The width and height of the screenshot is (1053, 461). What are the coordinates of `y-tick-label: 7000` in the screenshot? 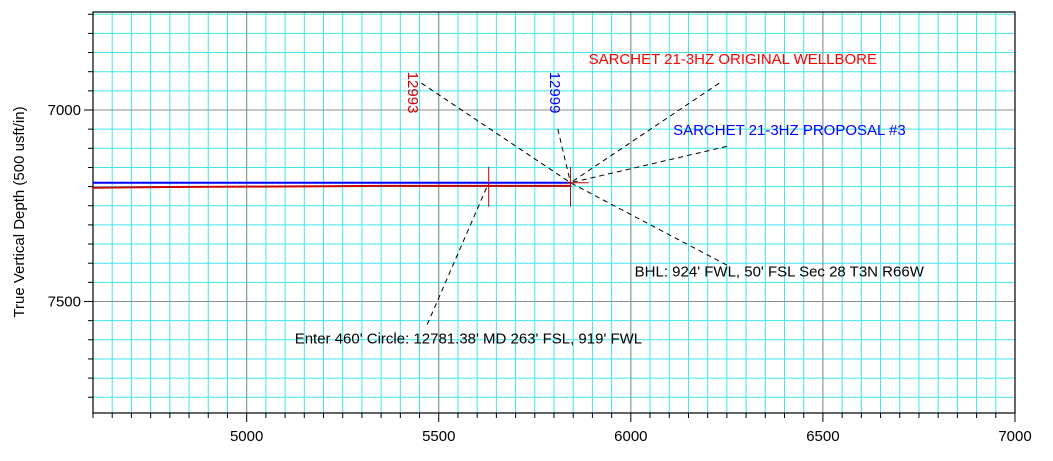 It's located at (64, 110).